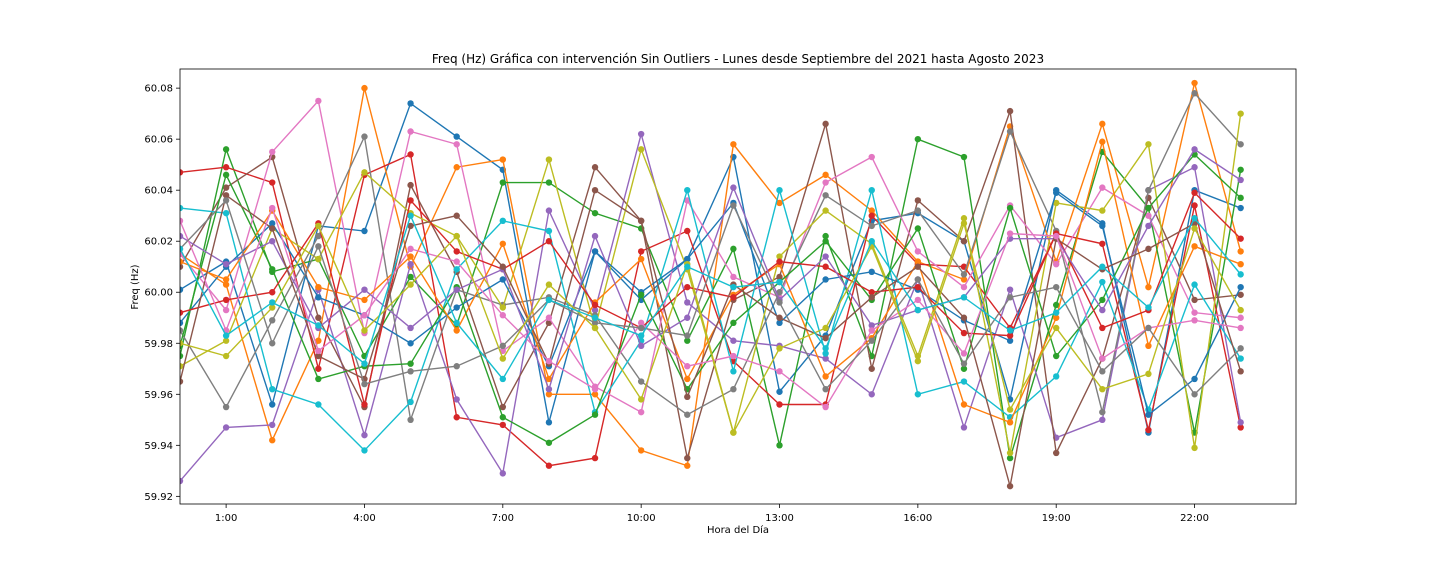  Describe the element at coordinates (158, 497) in the screenshot. I see `y-tick-label: 59.92` at that location.